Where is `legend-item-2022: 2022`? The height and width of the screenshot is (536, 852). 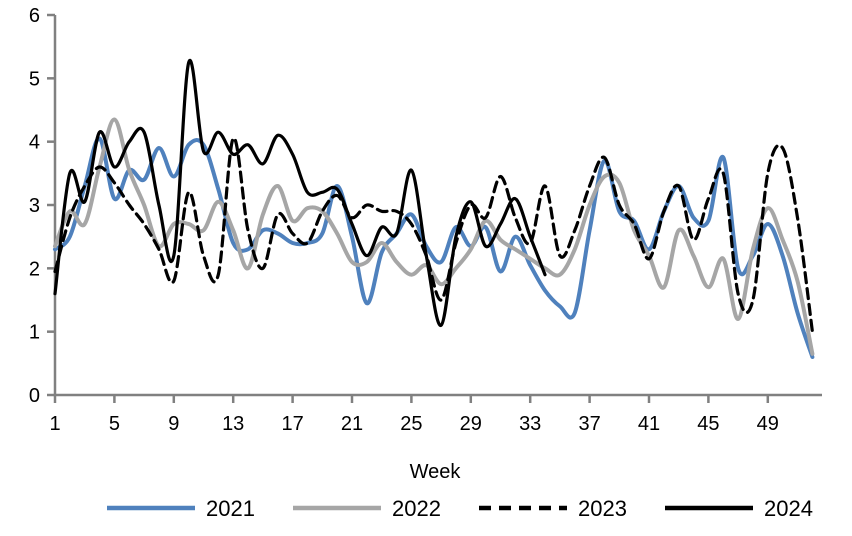 legend-item-2022: 2022 is located at coordinates (367, 508).